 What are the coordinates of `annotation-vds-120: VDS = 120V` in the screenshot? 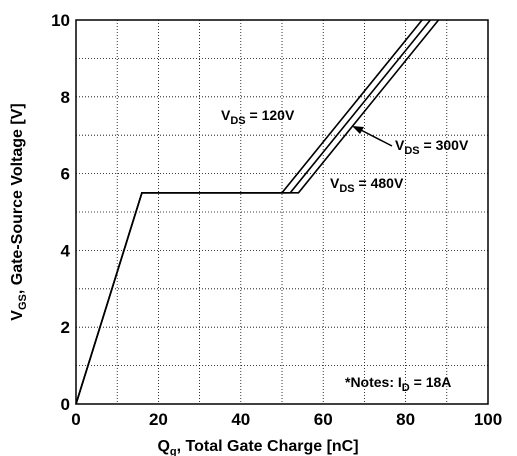 It's located at (258, 117).